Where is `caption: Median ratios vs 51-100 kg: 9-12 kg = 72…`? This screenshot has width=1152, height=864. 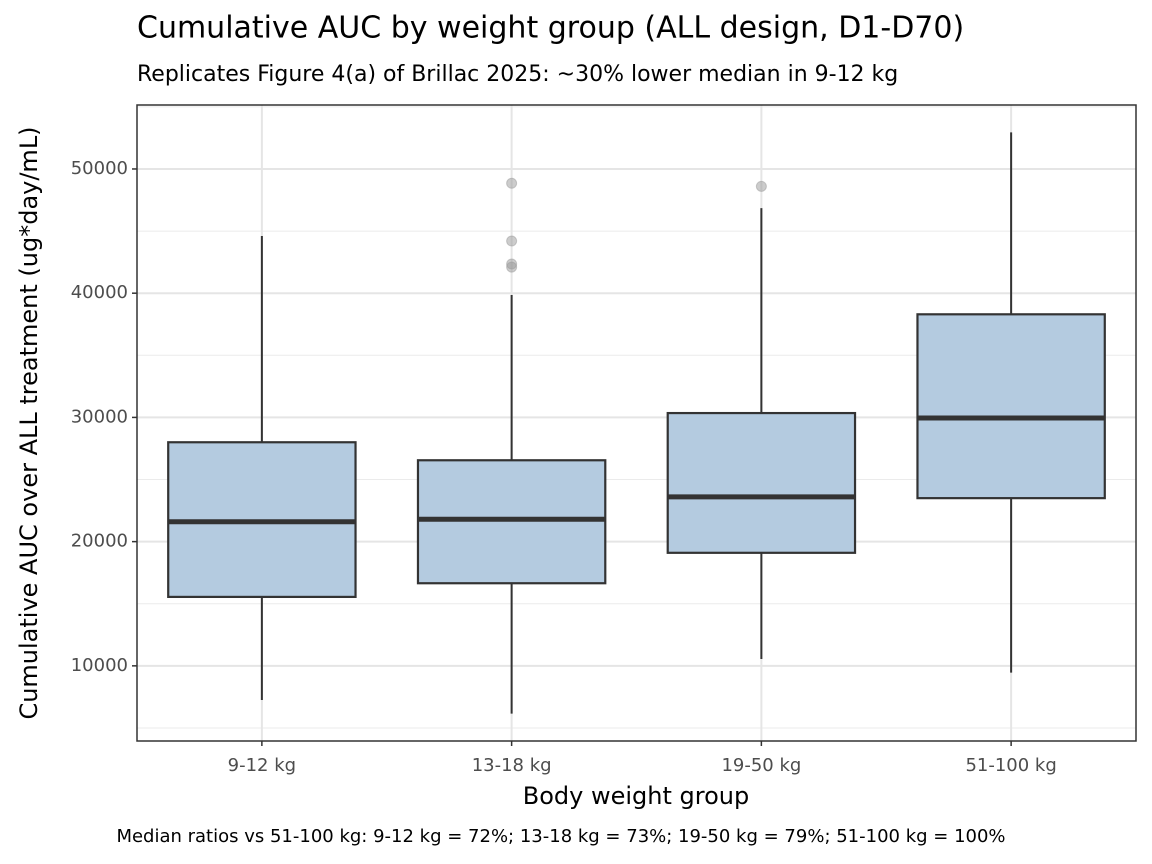
caption: Median ratios vs 51-100 kg: 9-12 kg = 72… is located at coordinates (560, 836).